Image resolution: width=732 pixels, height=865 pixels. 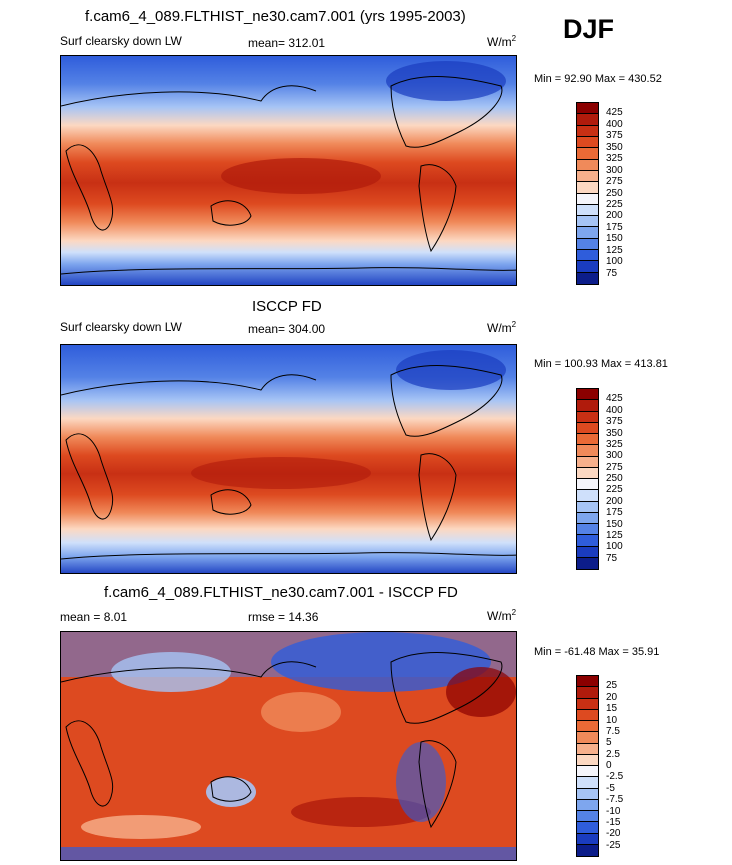 I want to click on colorbar-tick-label: -25, so click(x=613, y=845).